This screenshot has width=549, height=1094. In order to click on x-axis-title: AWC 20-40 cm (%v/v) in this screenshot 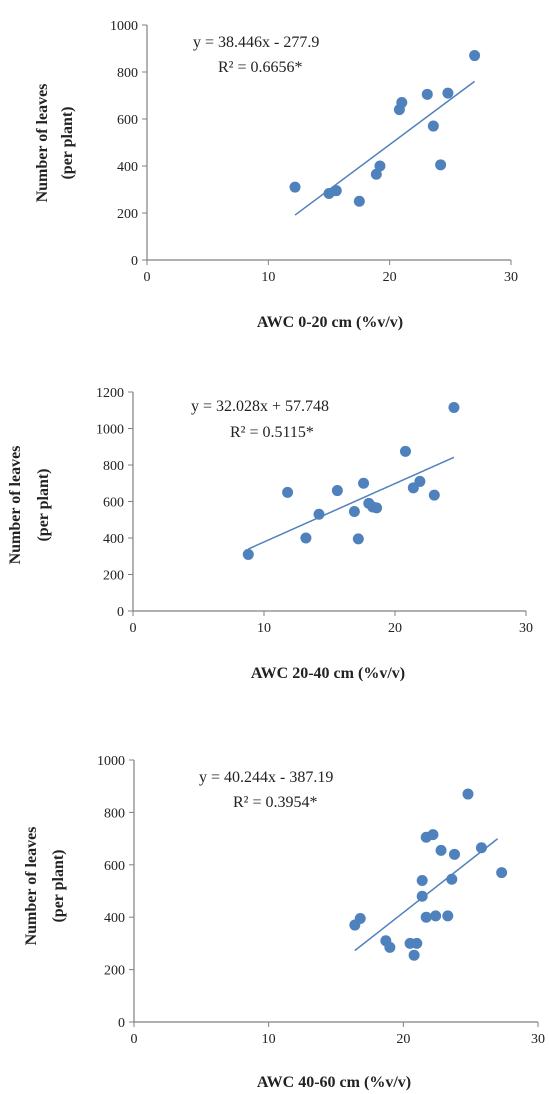, I will do `click(328, 673)`.